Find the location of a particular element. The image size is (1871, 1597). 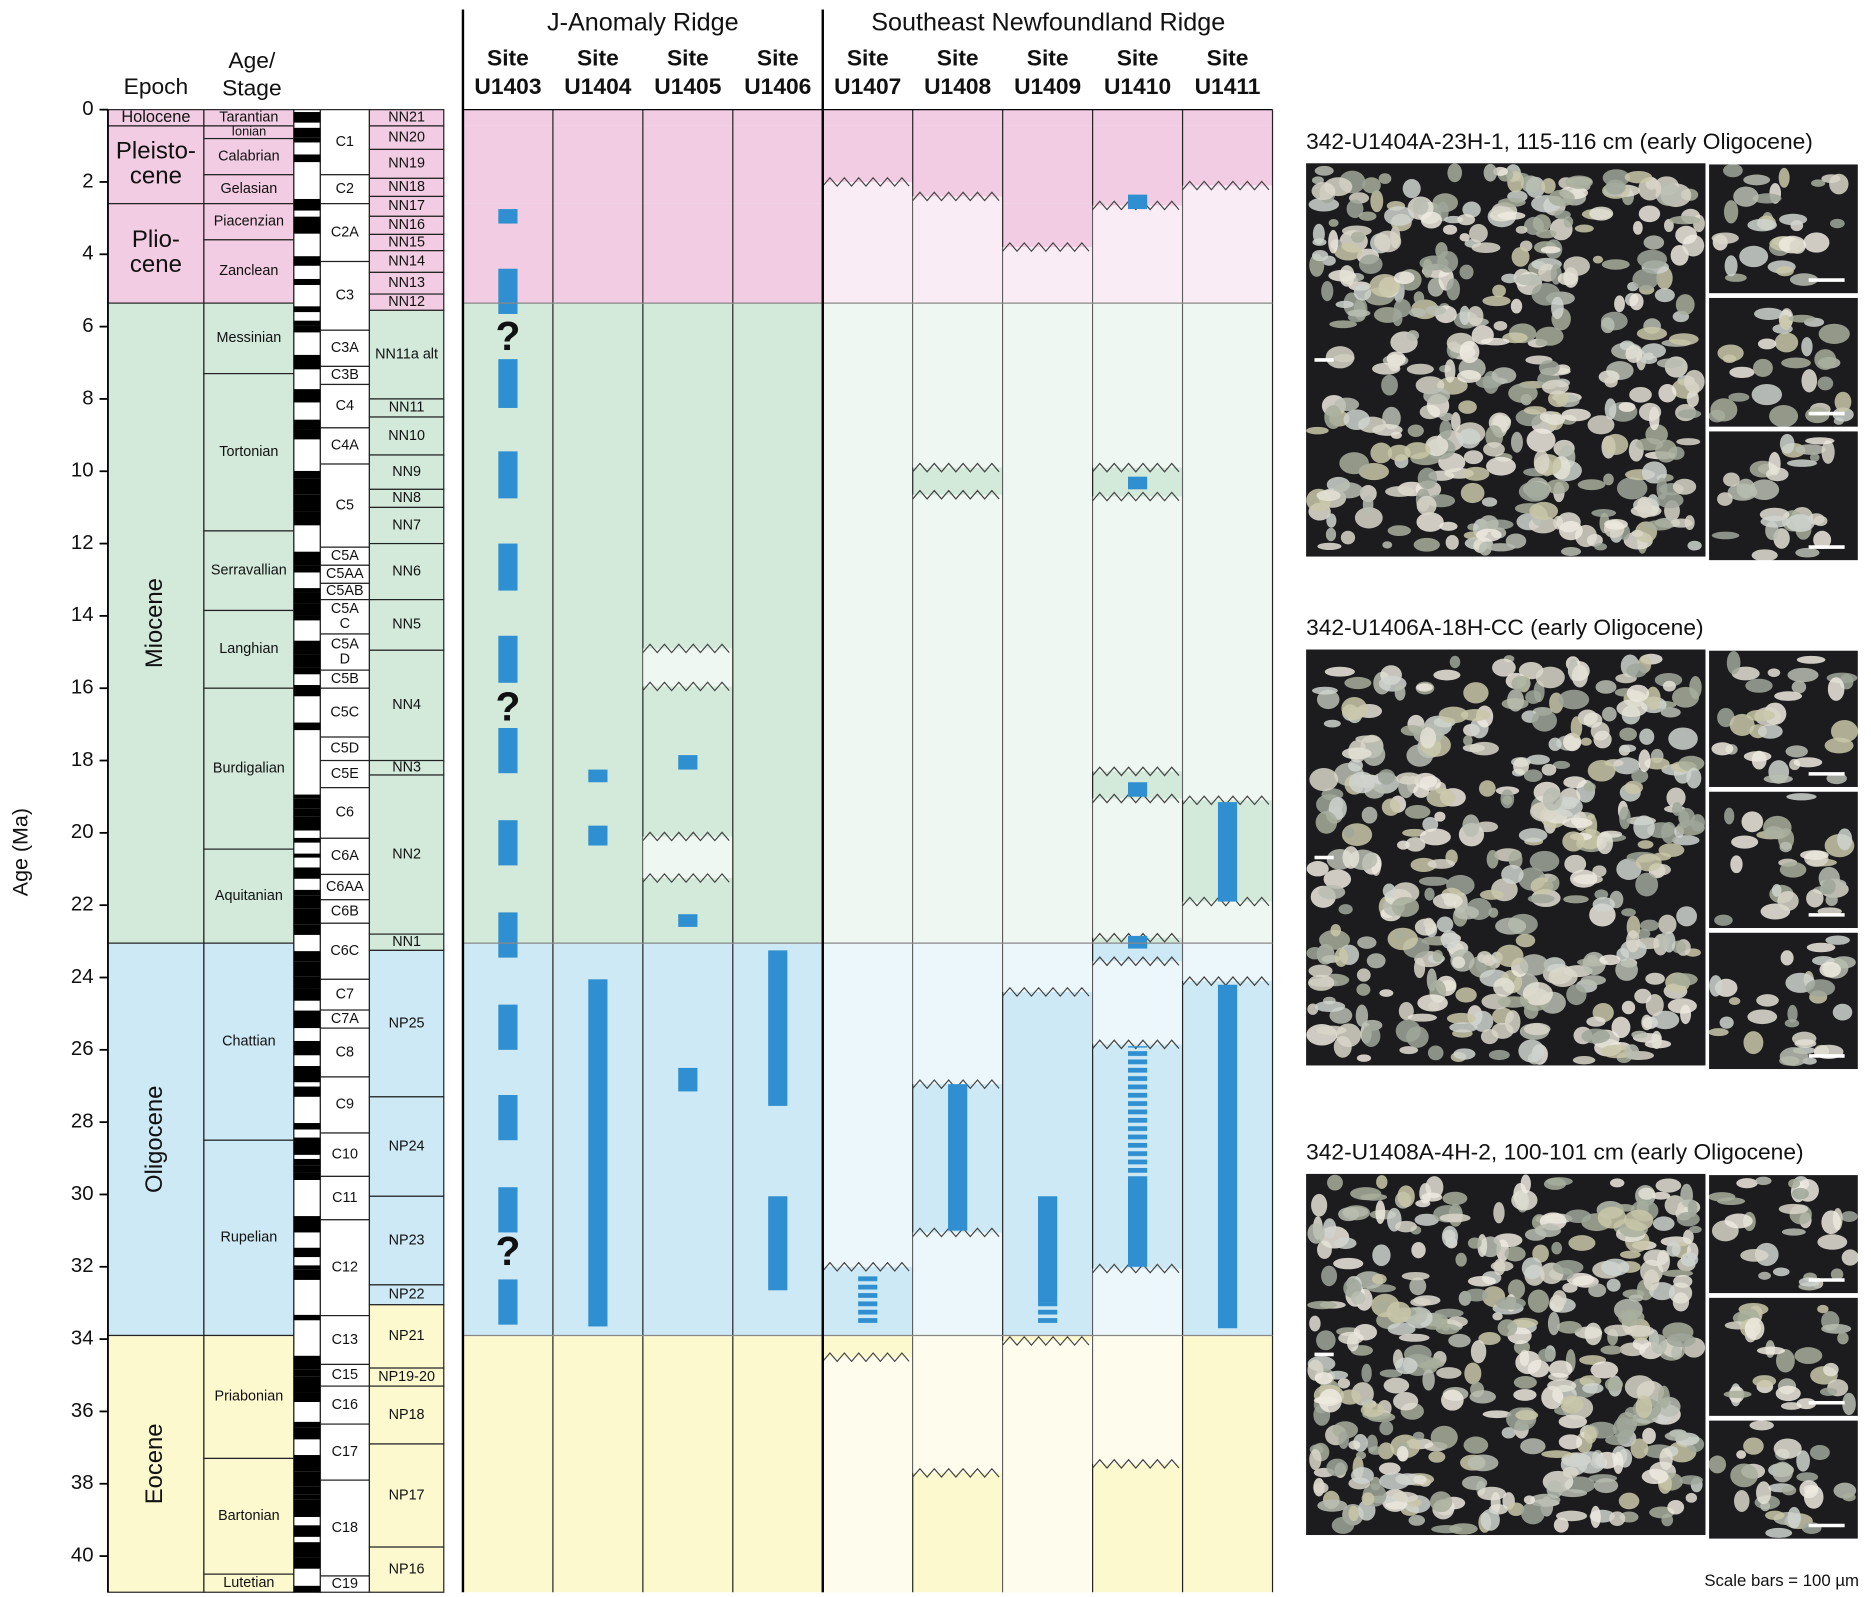

zones-label: NN8 is located at coordinates (406, 498).